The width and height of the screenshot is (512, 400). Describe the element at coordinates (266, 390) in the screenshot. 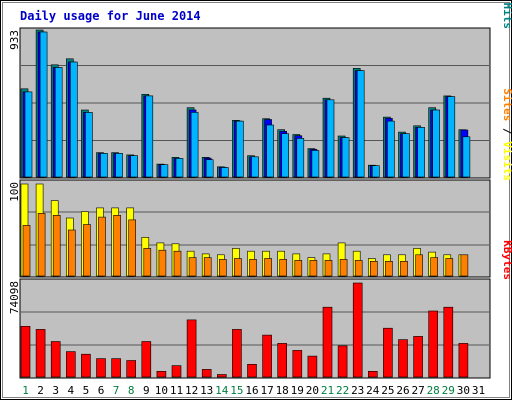

I see `x-tick-label-day-17: 17` at that location.